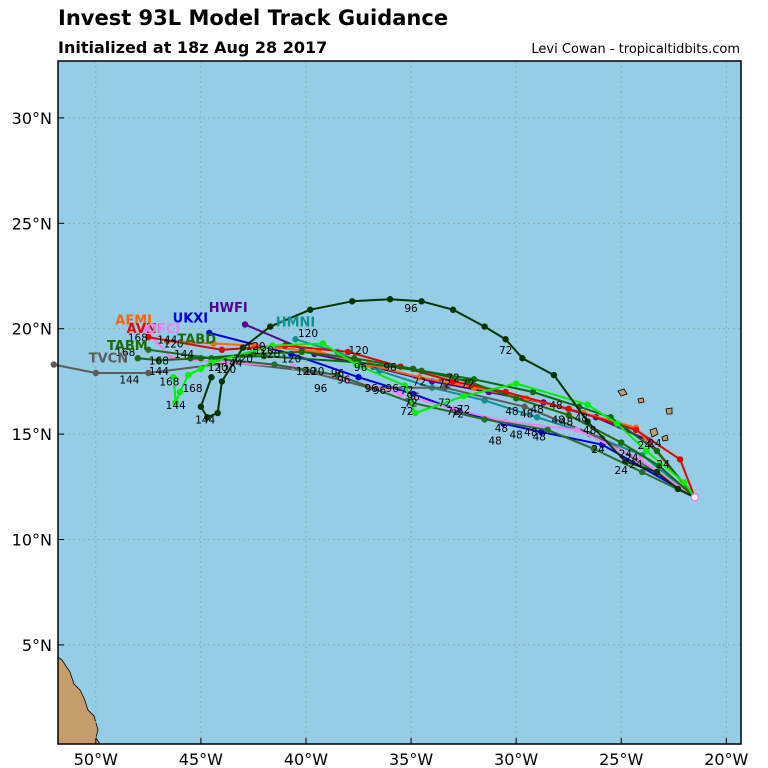  What do you see at coordinates (163, 329) in the screenshot?
I see `model-name-label: OFCI` at bounding box center [163, 329].